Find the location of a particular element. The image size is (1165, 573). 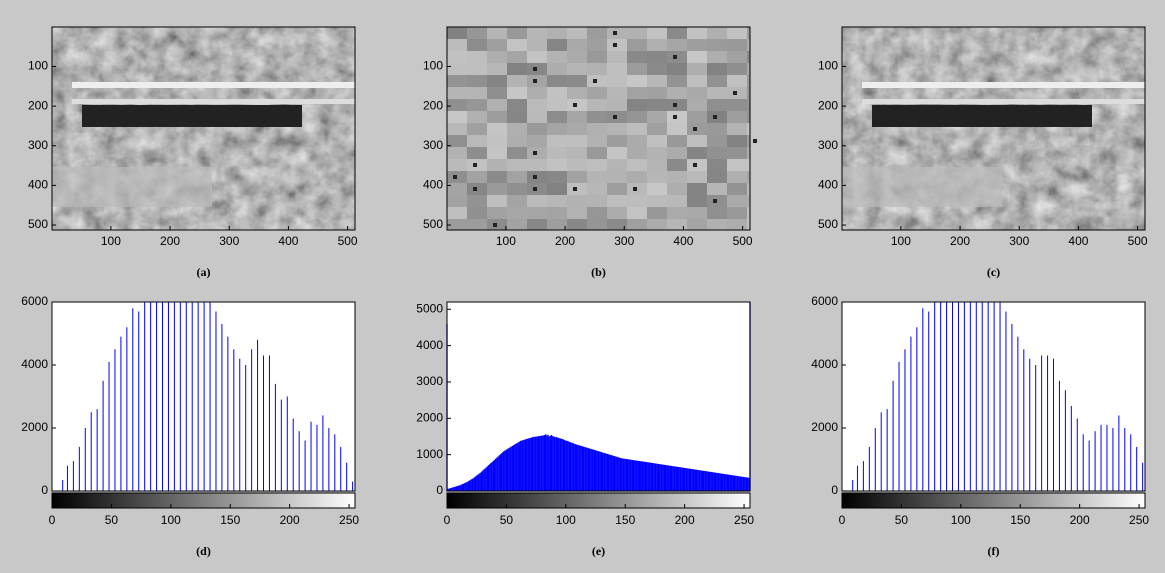

water is located at coordinates (132, 187).